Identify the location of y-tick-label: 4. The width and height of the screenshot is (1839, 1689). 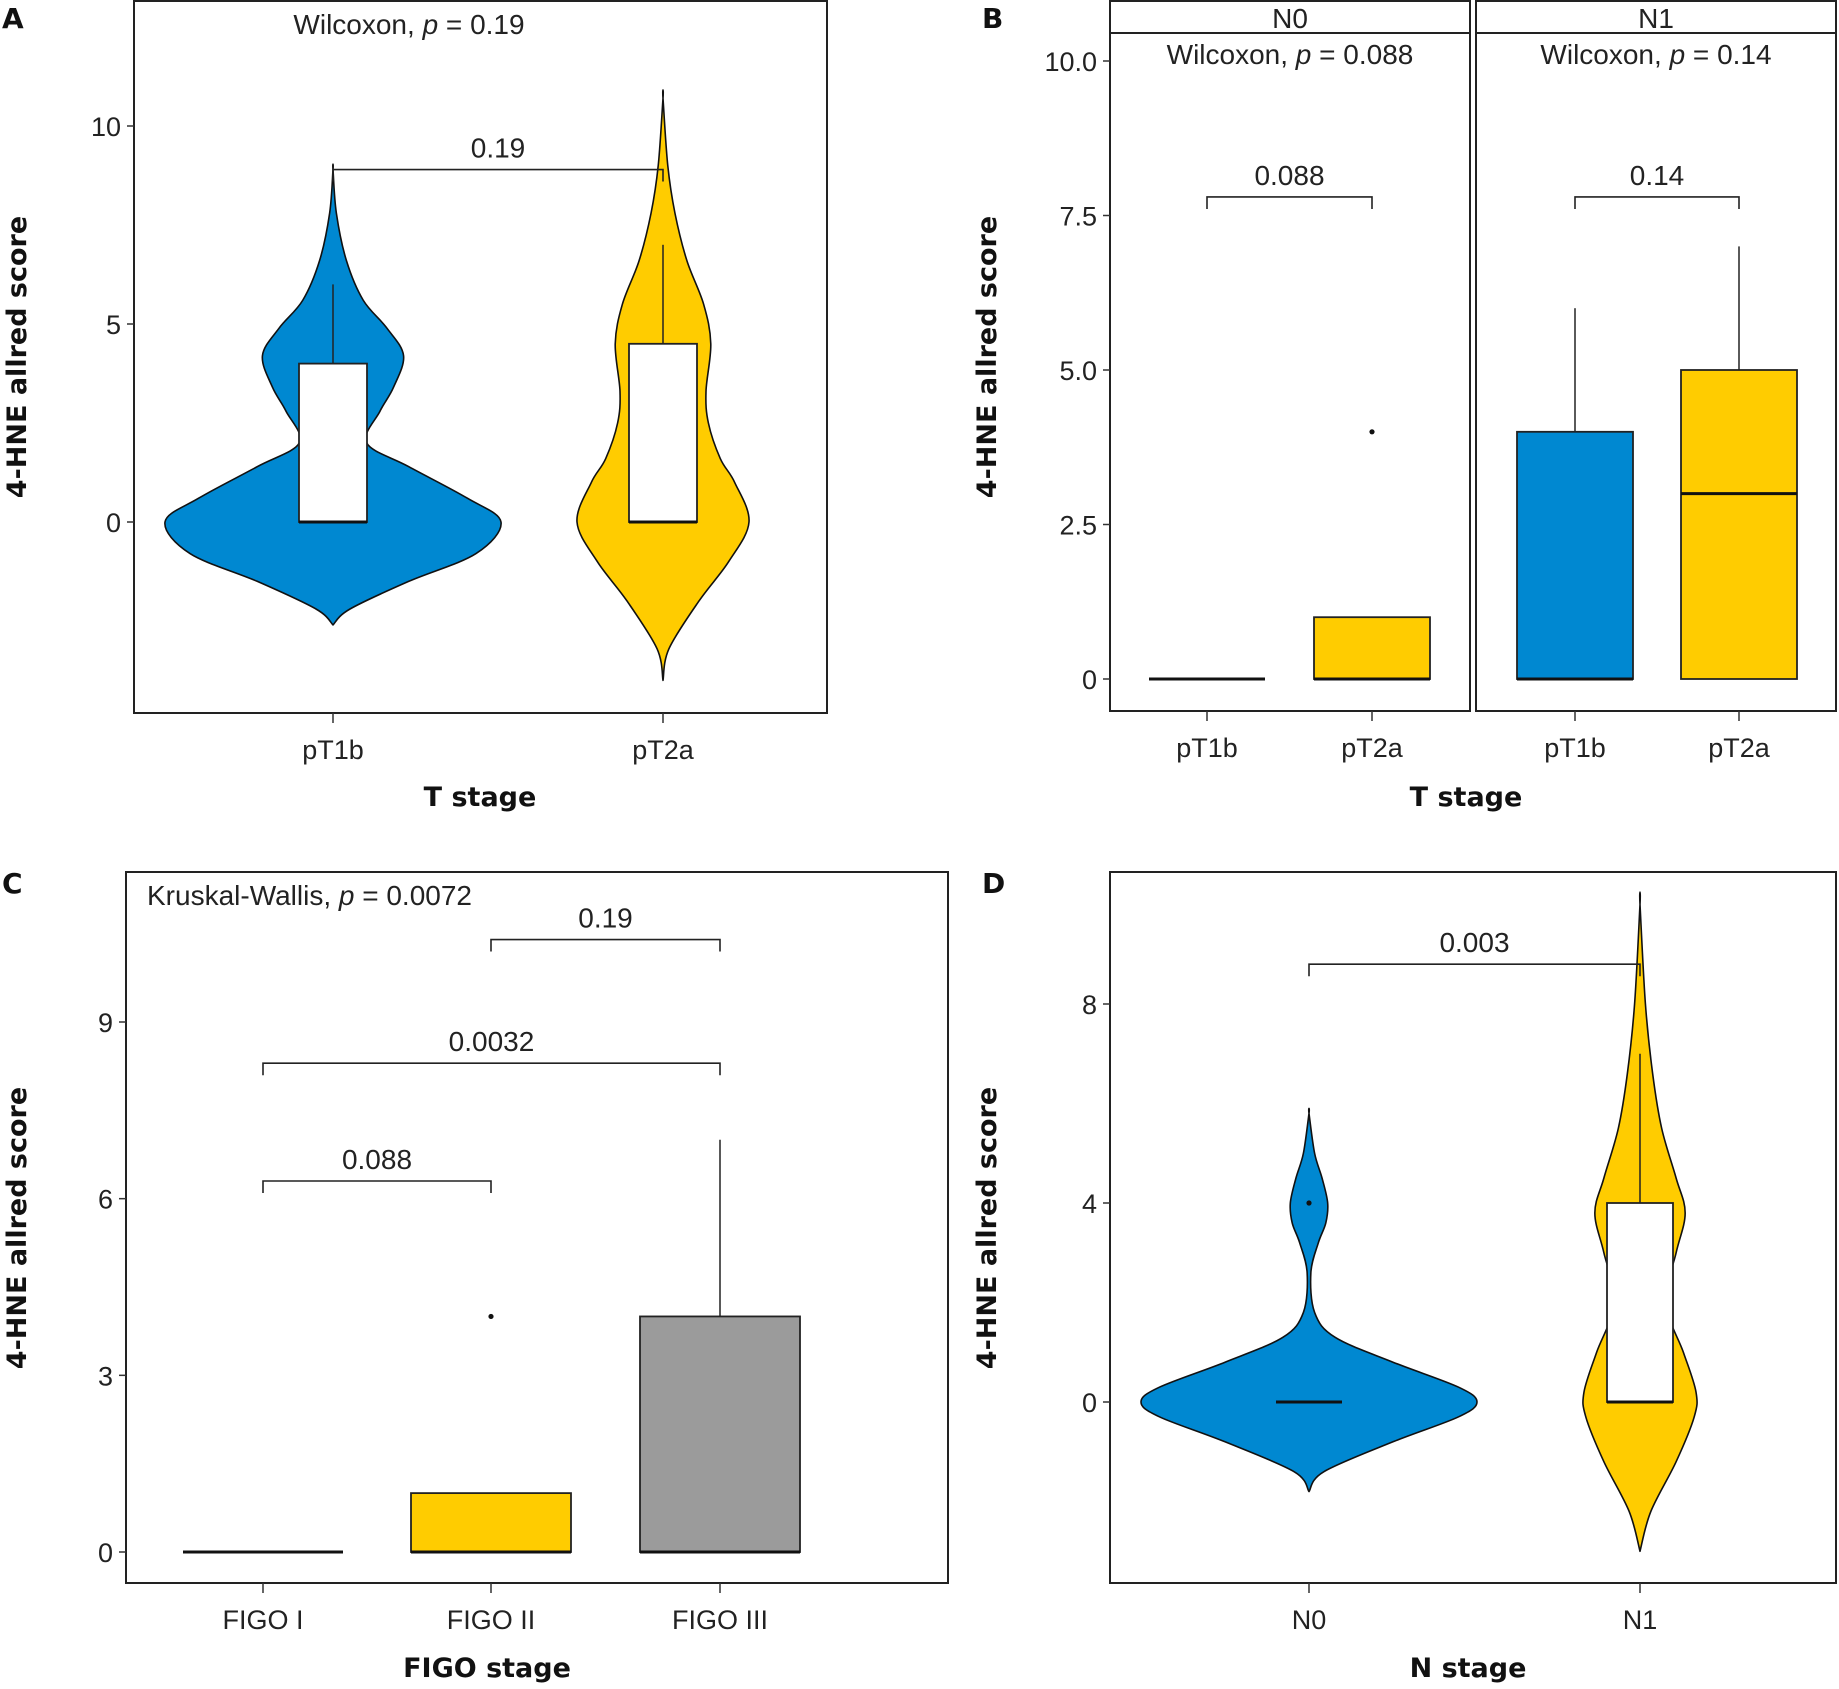
(1089, 1204).